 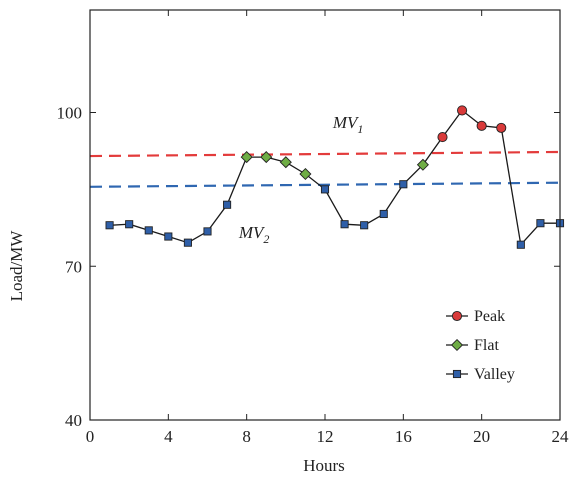 What do you see at coordinates (168, 436) in the screenshot?
I see `x-tick-label: 4` at bounding box center [168, 436].